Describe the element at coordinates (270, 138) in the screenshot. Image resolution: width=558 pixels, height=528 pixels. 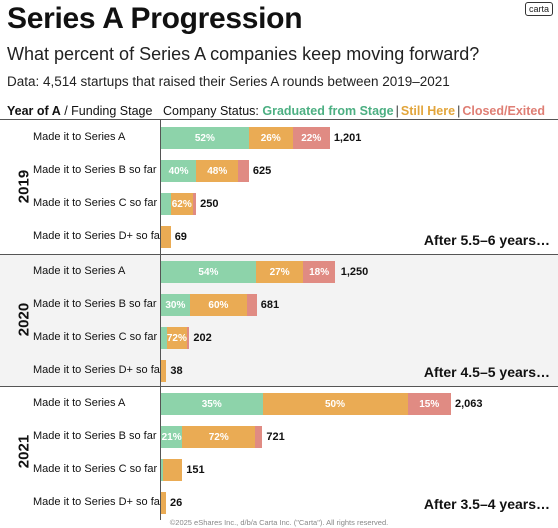
I see `bar-segment: 26%` at that location.